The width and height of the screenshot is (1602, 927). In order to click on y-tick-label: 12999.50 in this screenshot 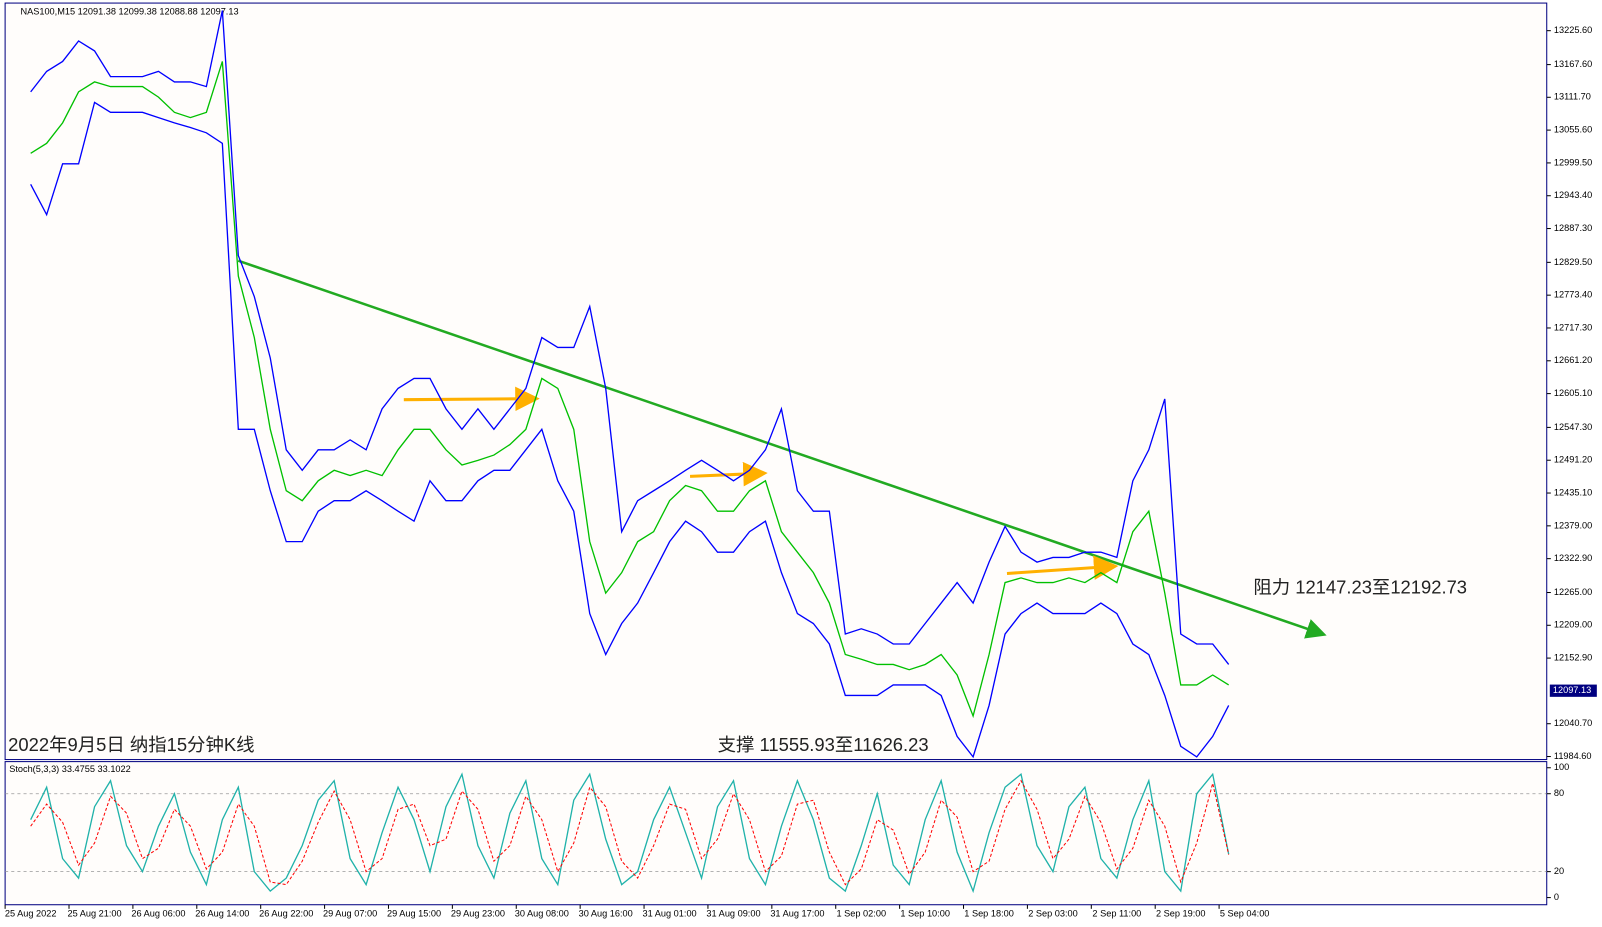, I will do `click(1573, 162)`.